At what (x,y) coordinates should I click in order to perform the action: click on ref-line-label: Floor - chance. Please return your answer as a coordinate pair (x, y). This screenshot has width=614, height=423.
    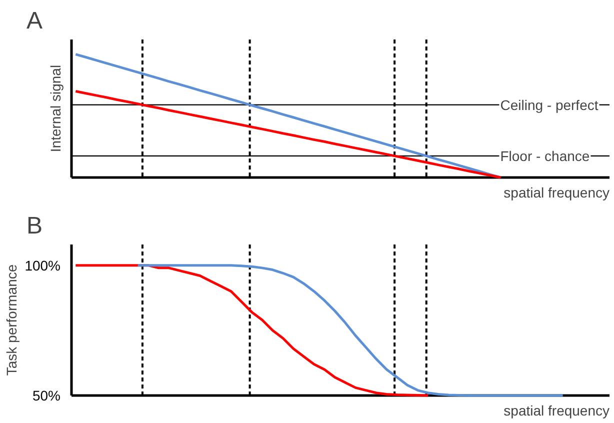
    Looking at the image, I should click on (545, 156).